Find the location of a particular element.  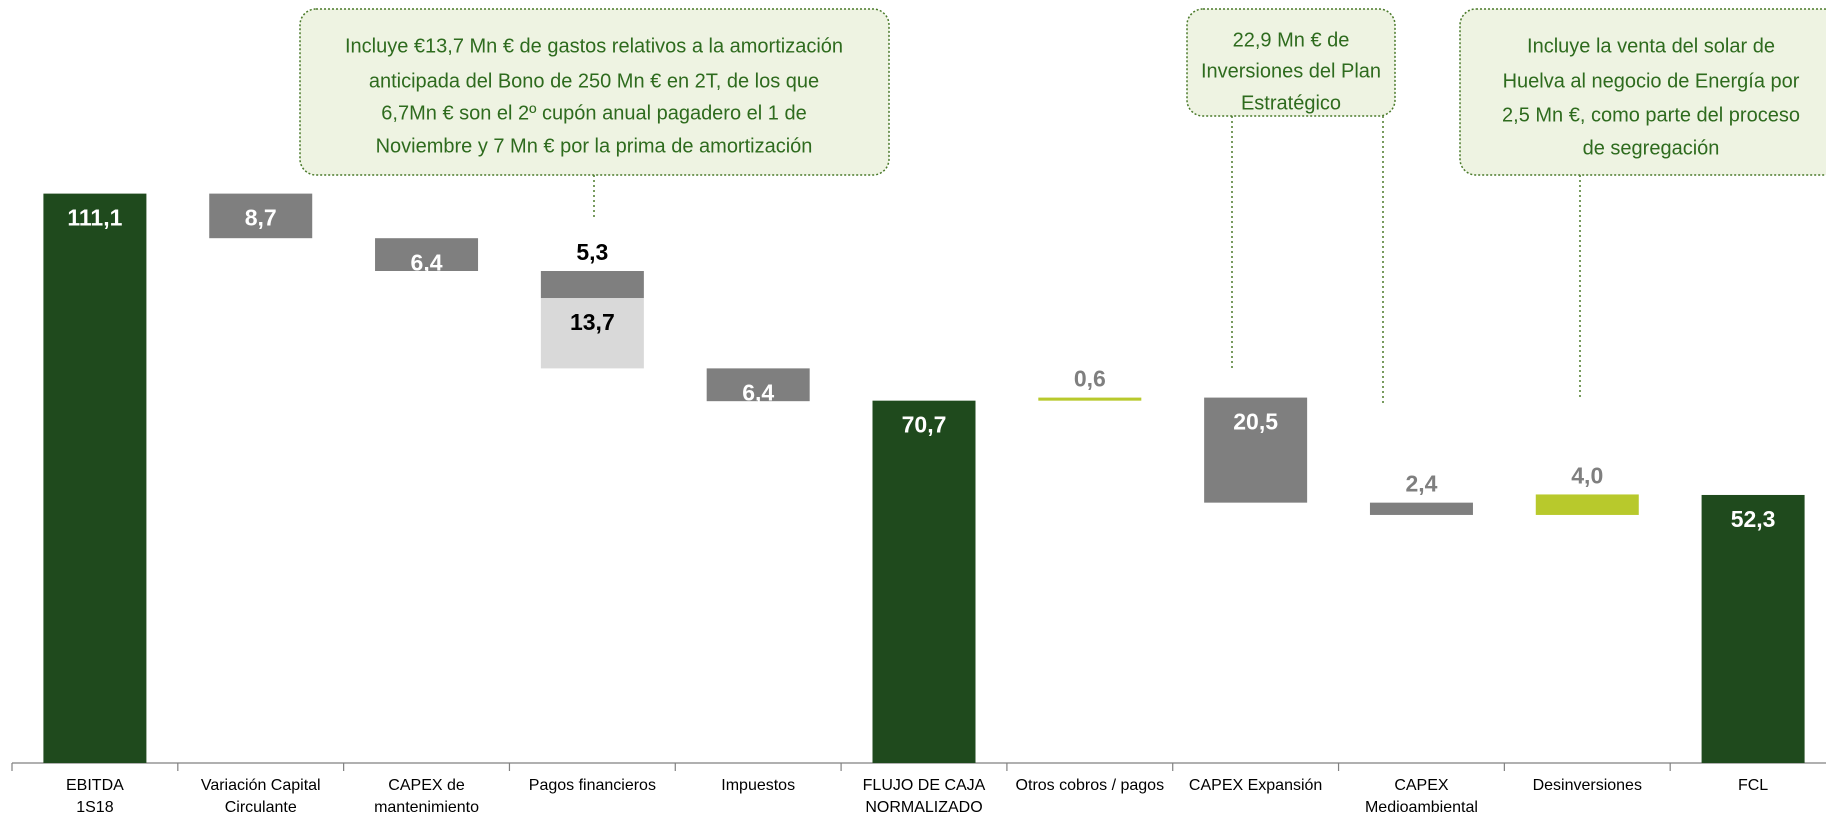

x-tick-label: FCL is located at coordinates (1753, 785).